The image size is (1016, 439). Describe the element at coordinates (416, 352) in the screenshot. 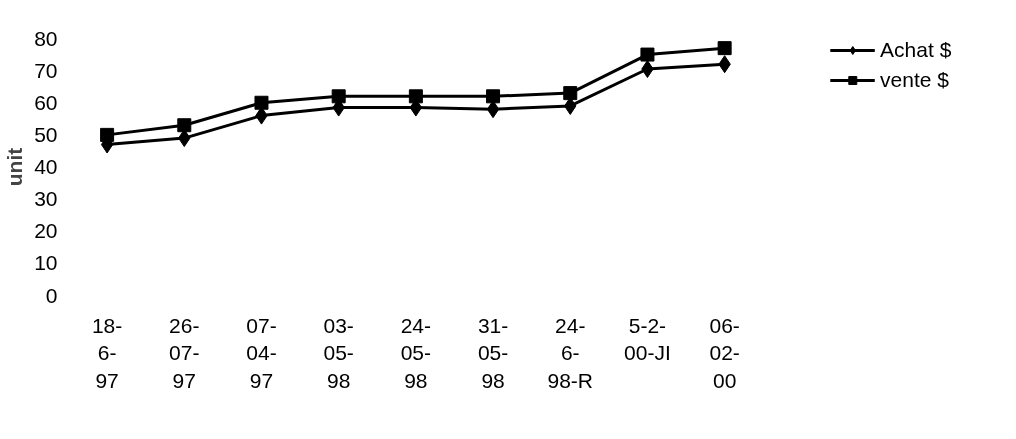

I see `x-tick-label: 24-05-98` at that location.